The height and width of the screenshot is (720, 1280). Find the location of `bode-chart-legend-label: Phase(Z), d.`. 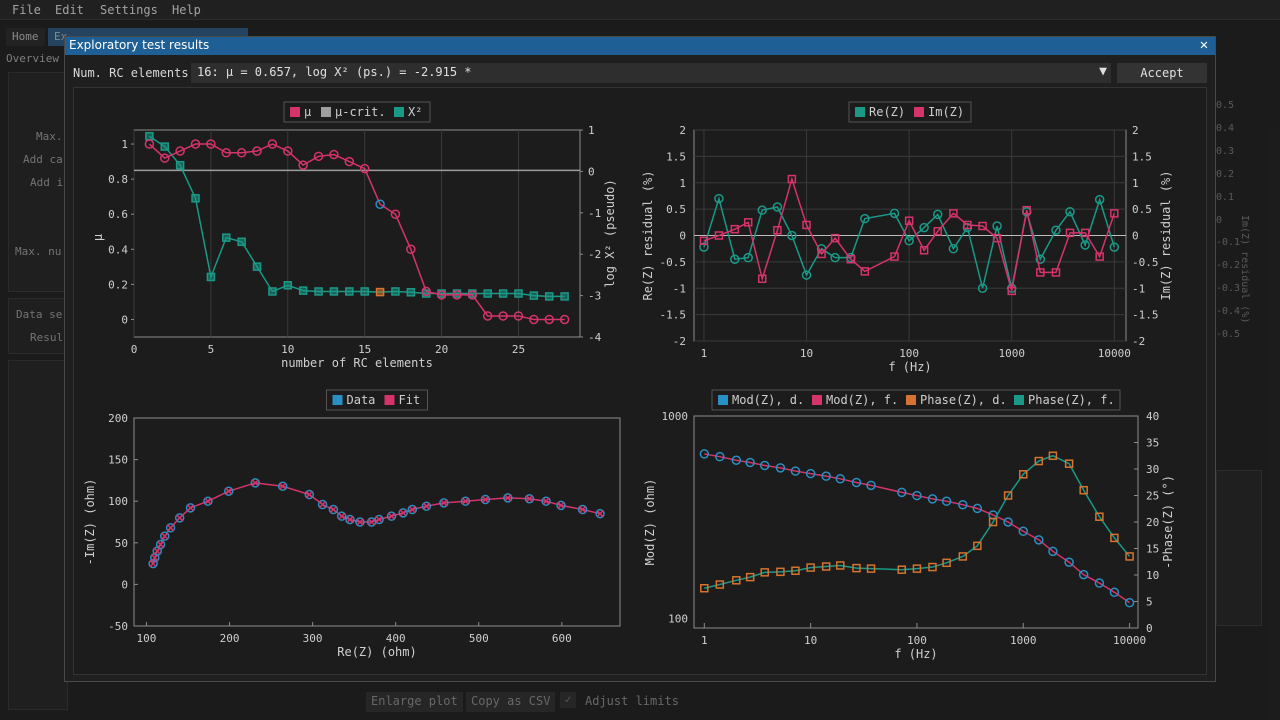

bode-chart-legend-label: Phase(Z), d. is located at coordinates (963, 400).